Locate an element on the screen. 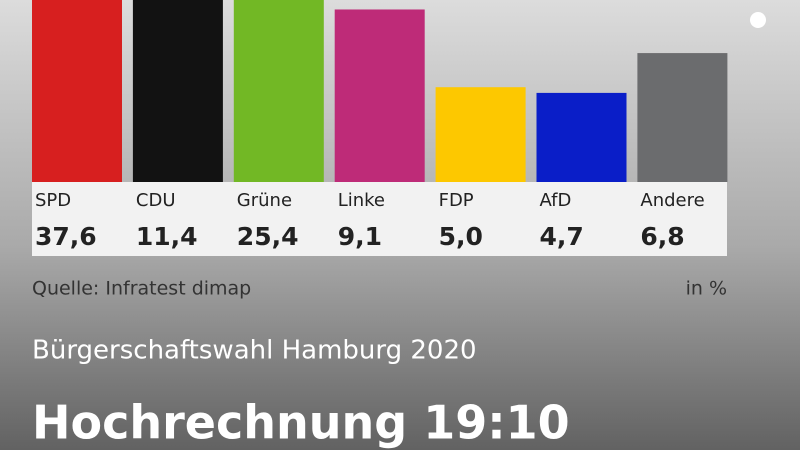 Image resolution: width=800 pixels, height=450 pixels. category-label: FDP is located at coordinates (456, 200).